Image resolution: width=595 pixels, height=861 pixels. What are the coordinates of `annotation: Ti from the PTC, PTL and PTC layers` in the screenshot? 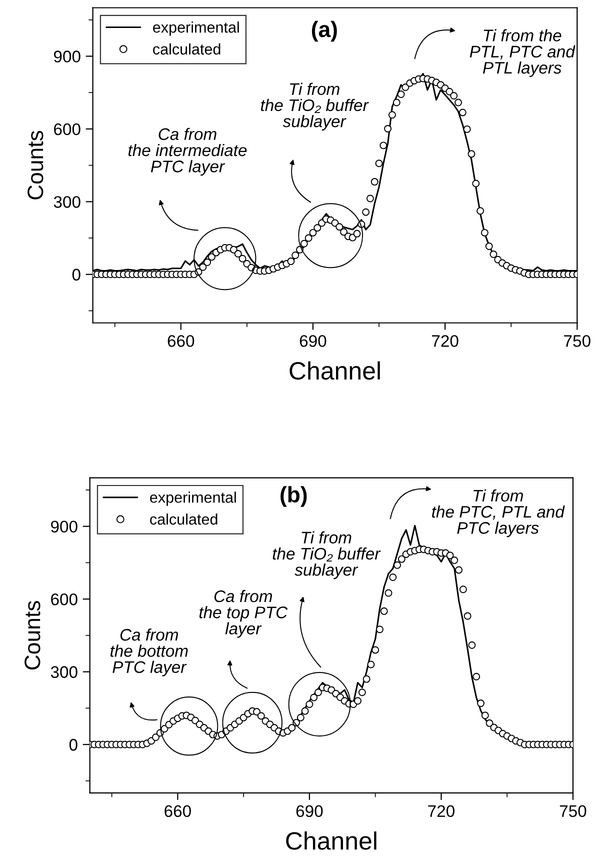 It's located at (498, 513).